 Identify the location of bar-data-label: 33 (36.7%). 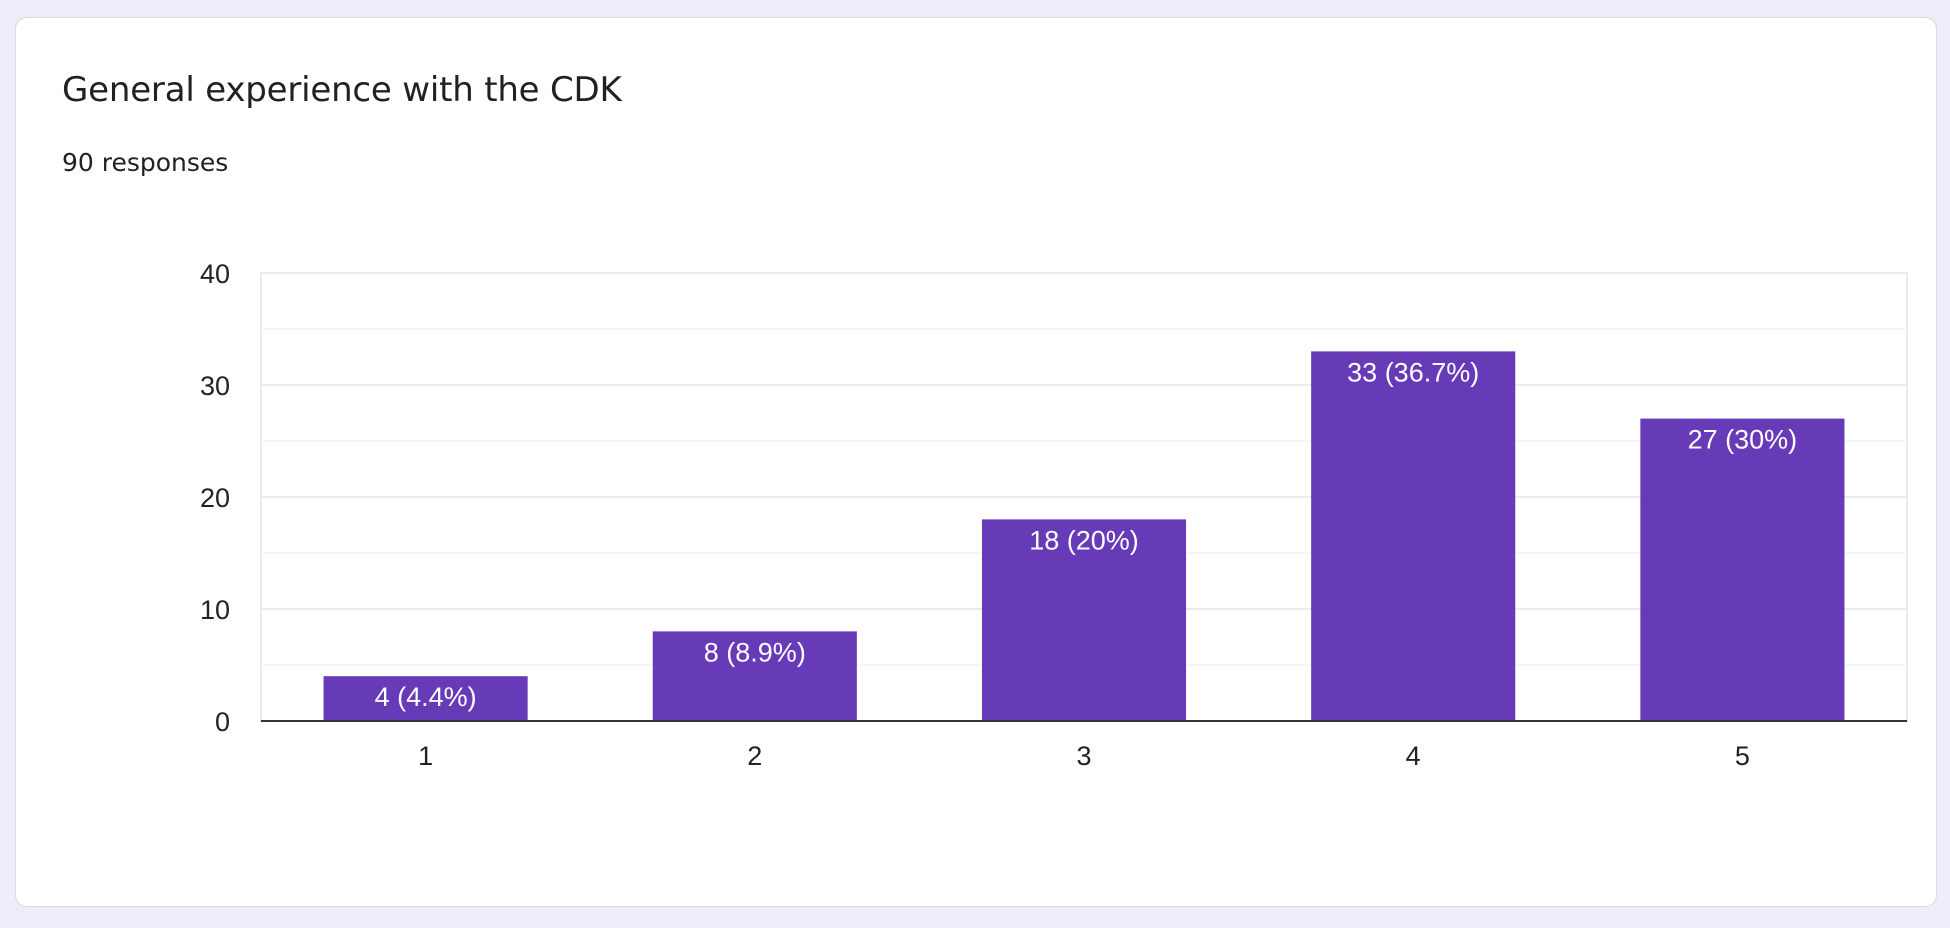
(1413, 372).